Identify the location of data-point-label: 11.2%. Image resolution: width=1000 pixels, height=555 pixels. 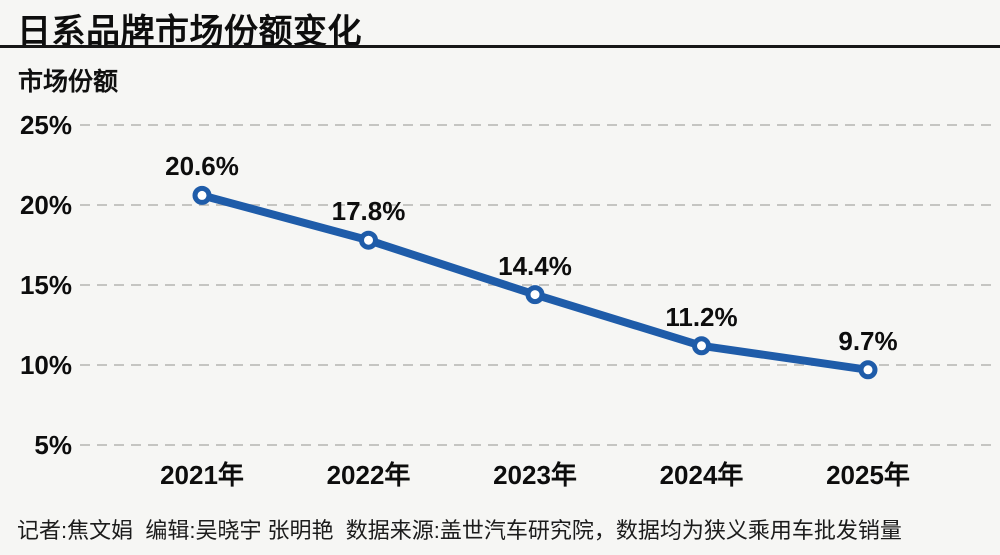
(701, 316).